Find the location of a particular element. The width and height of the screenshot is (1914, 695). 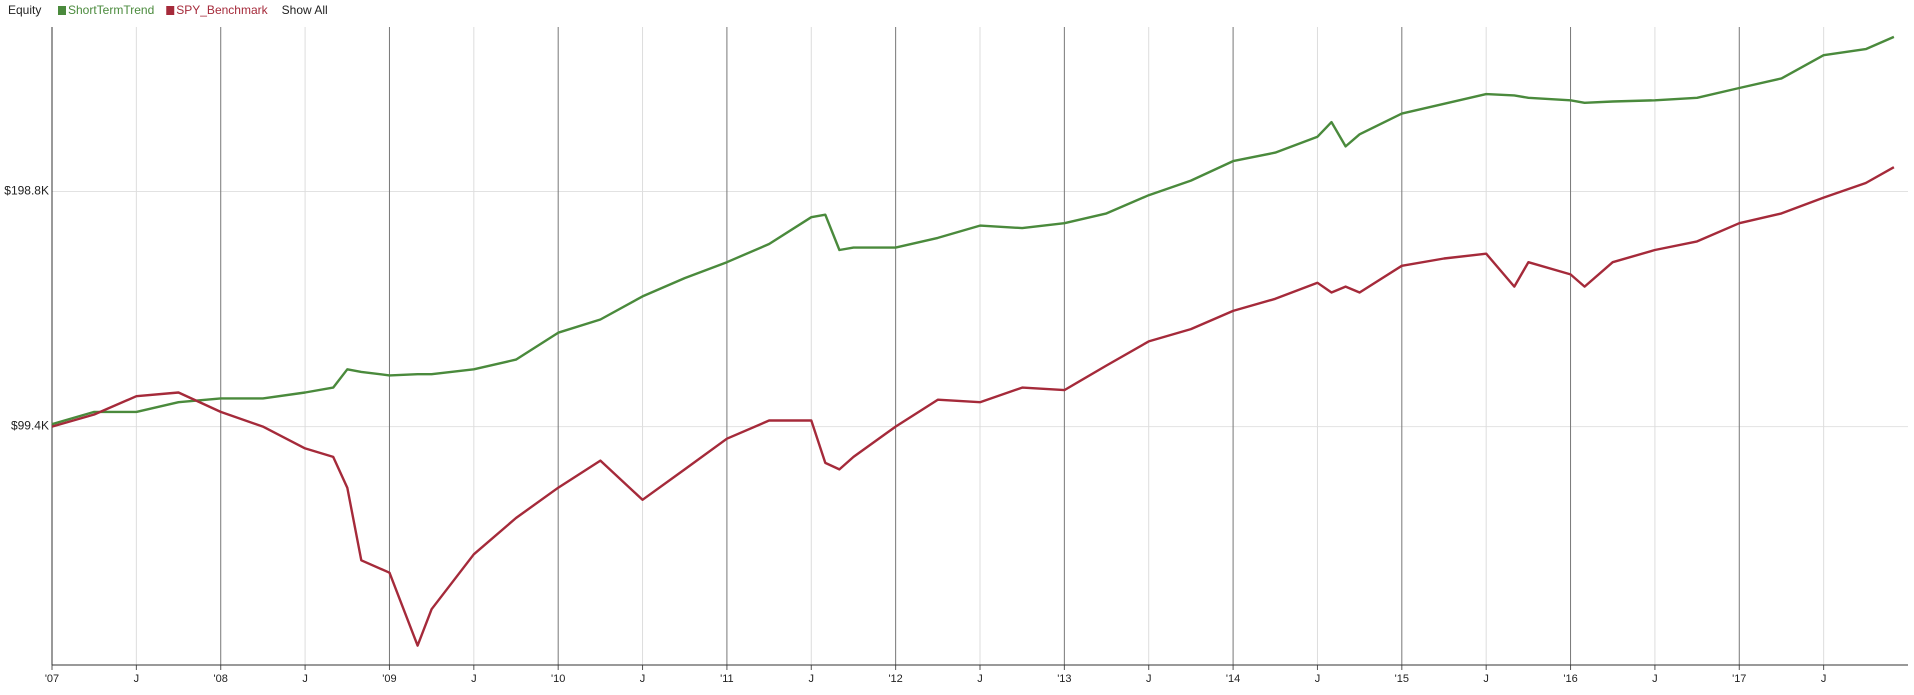

legend-label: ShortTermTrend is located at coordinates (111, 10).